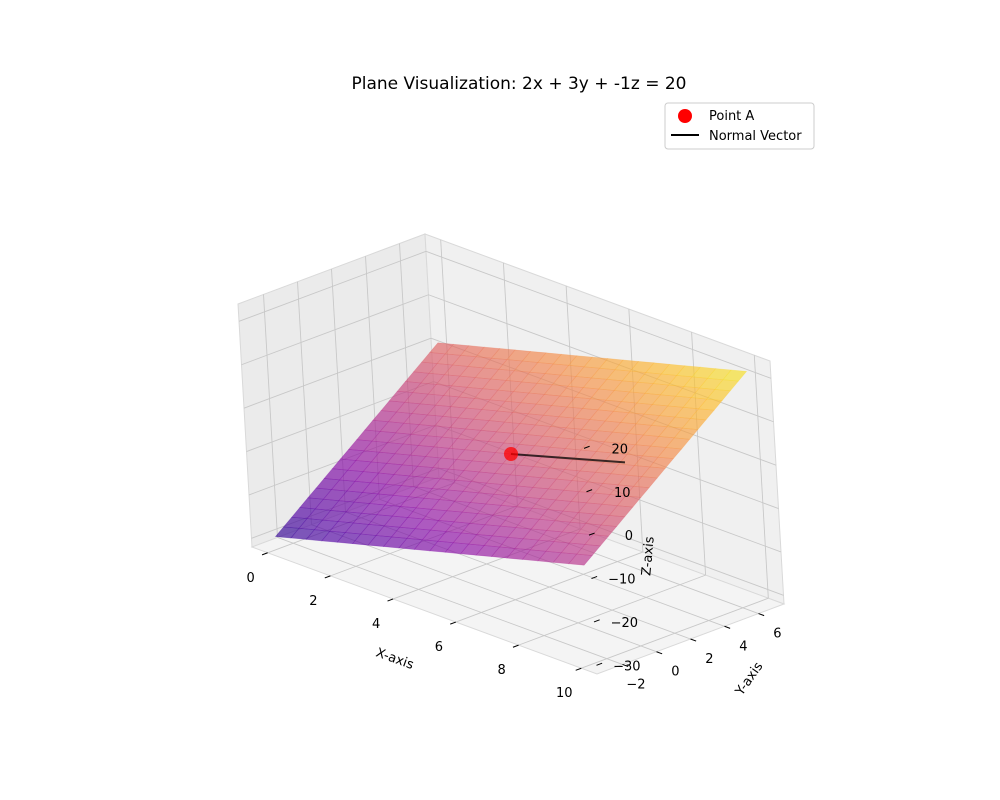  I want to click on x-tick-label: 0, so click(251, 578).